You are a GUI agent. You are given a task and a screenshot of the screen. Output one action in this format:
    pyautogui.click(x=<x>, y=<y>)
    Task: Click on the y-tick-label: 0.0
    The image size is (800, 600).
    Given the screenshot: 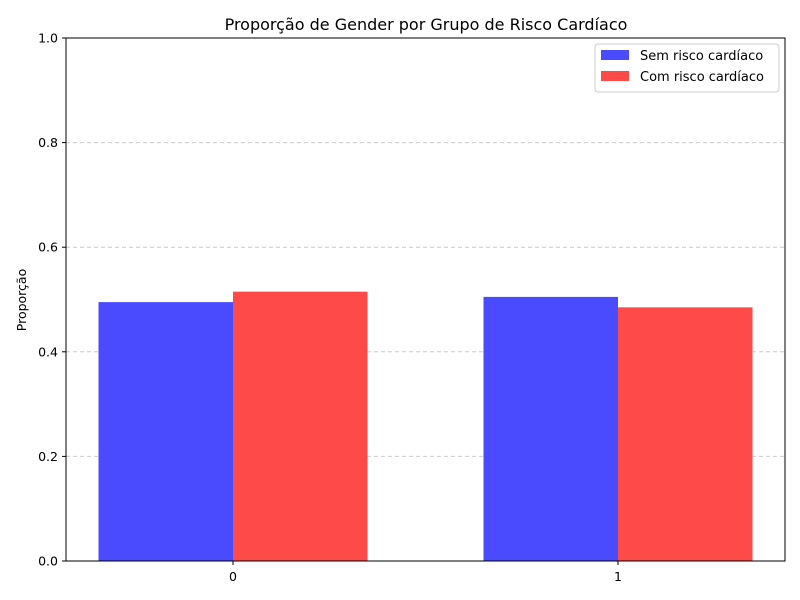 What is the action you would take?
    pyautogui.click(x=48, y=561)
    